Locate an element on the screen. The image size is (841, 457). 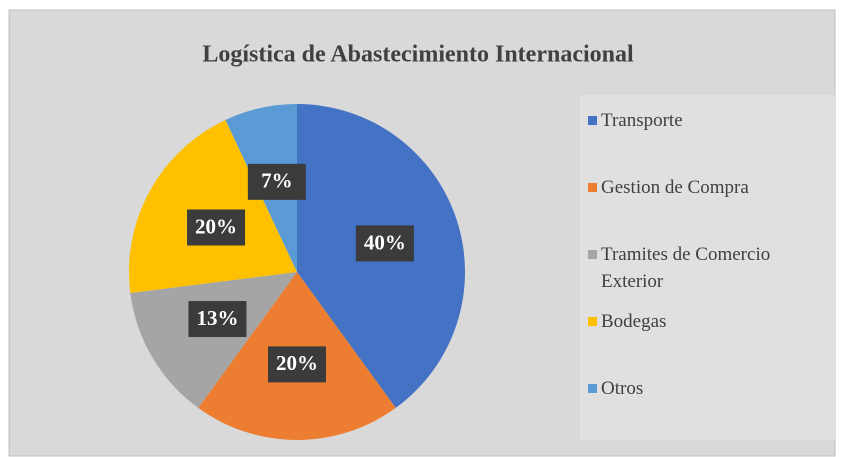
legend-item: Bodegas is located at coordinates (711, 341).